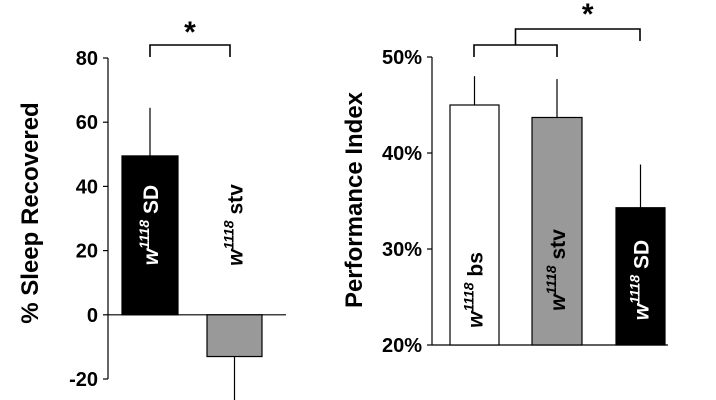 The width and height of the screenshot is (716, 400). Describe the element at coordinates (476, 267) in the screenshot. I see `bar-label-suffix: bs` at that location.